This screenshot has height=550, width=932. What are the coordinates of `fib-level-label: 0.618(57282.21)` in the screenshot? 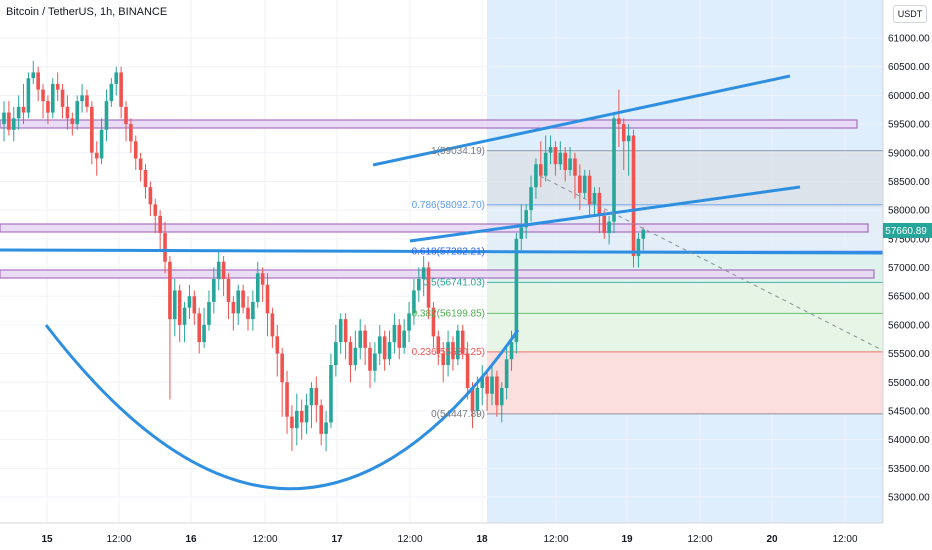 It's located at (448, 251).